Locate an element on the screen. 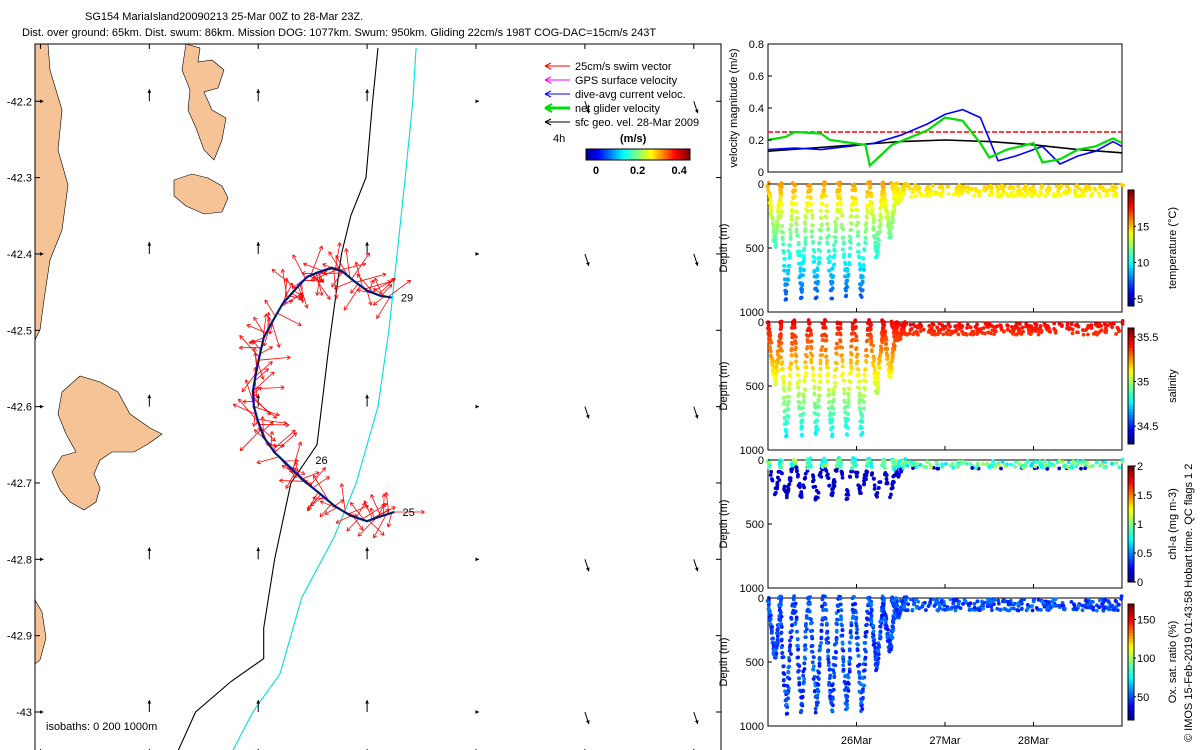 This screenshot has height=750, width=1200. chl-colorbar-cell is located at coordinates (1131, 569).